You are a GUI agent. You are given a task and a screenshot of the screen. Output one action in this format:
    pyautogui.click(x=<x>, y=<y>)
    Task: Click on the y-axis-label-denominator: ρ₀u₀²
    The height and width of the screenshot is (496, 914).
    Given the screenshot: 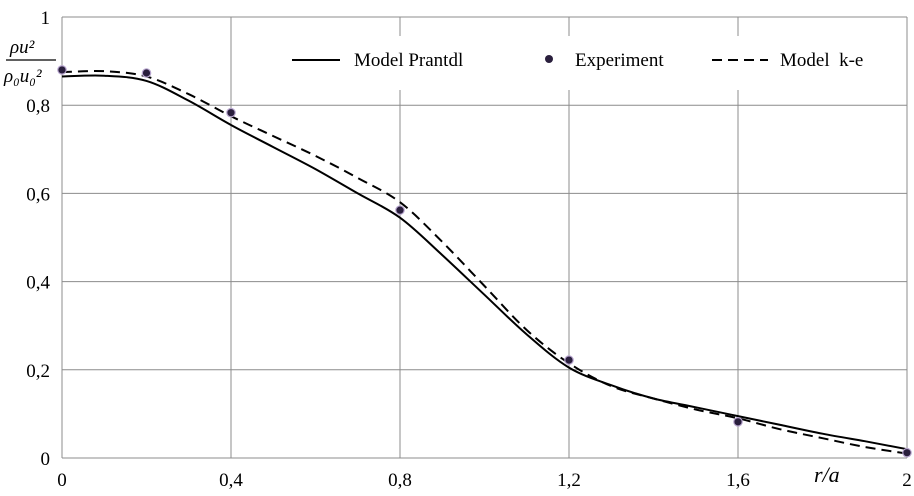 What is the action you would take?
    pyautogui.click(x=22, y=76)
    